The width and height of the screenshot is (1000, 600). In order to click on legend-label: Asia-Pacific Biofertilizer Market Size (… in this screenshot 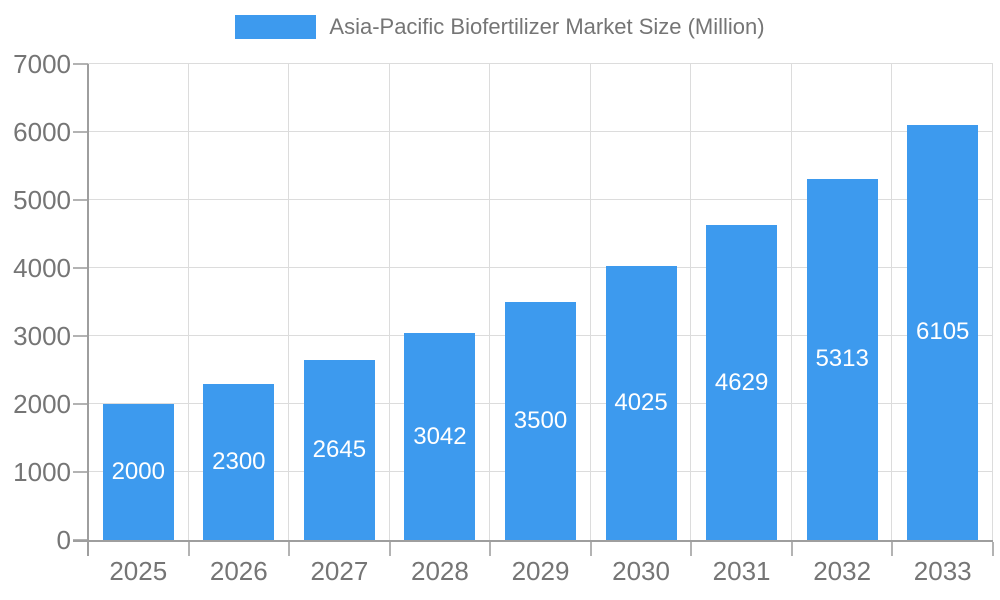, I will do `click(547, 26)`.